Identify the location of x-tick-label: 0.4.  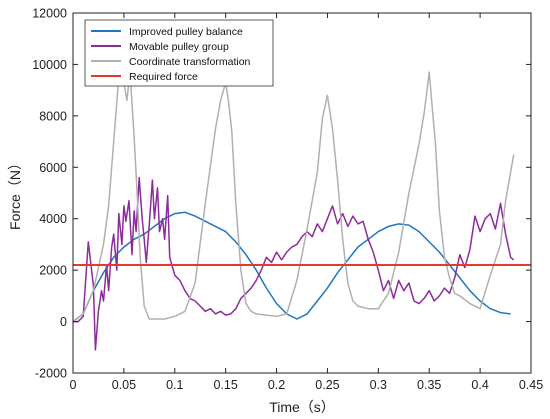
(479, 385).